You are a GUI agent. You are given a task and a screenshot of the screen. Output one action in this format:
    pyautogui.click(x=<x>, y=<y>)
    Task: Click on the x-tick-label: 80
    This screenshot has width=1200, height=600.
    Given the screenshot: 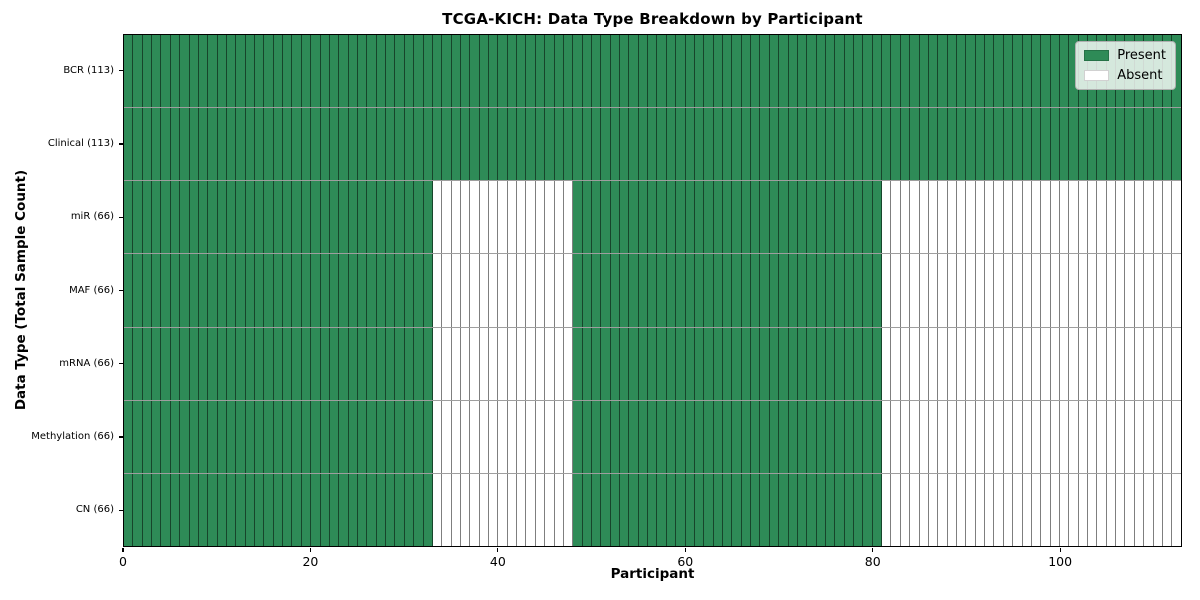 What is the action you would take?
    pyautogui.click(x=872, y=561)
    